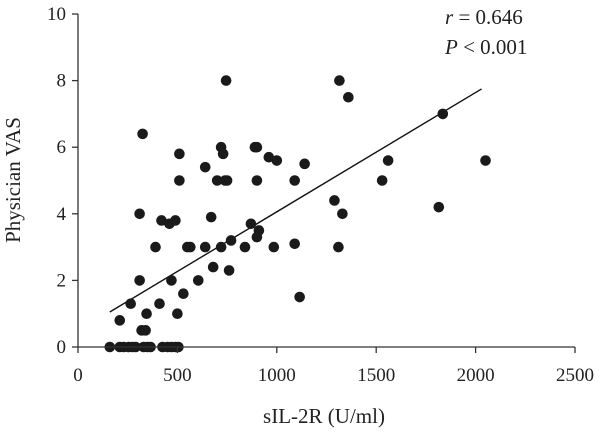 Image resolution: width=600 pixels, height=435 pixels. I want to click on x-tick-label: 1000, so click(277, 375).